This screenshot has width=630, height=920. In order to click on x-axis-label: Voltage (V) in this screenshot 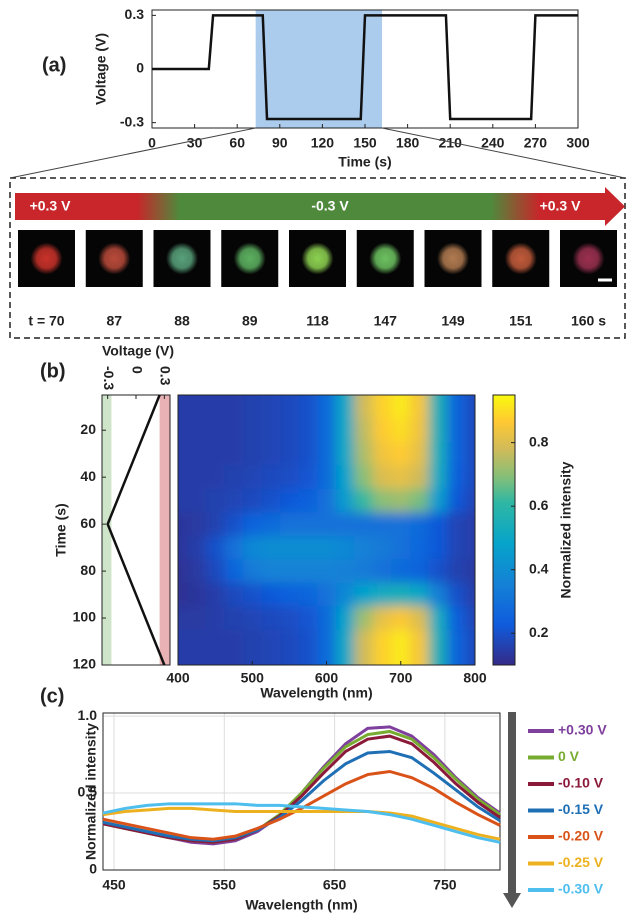, I will do `click(138, 351)`.